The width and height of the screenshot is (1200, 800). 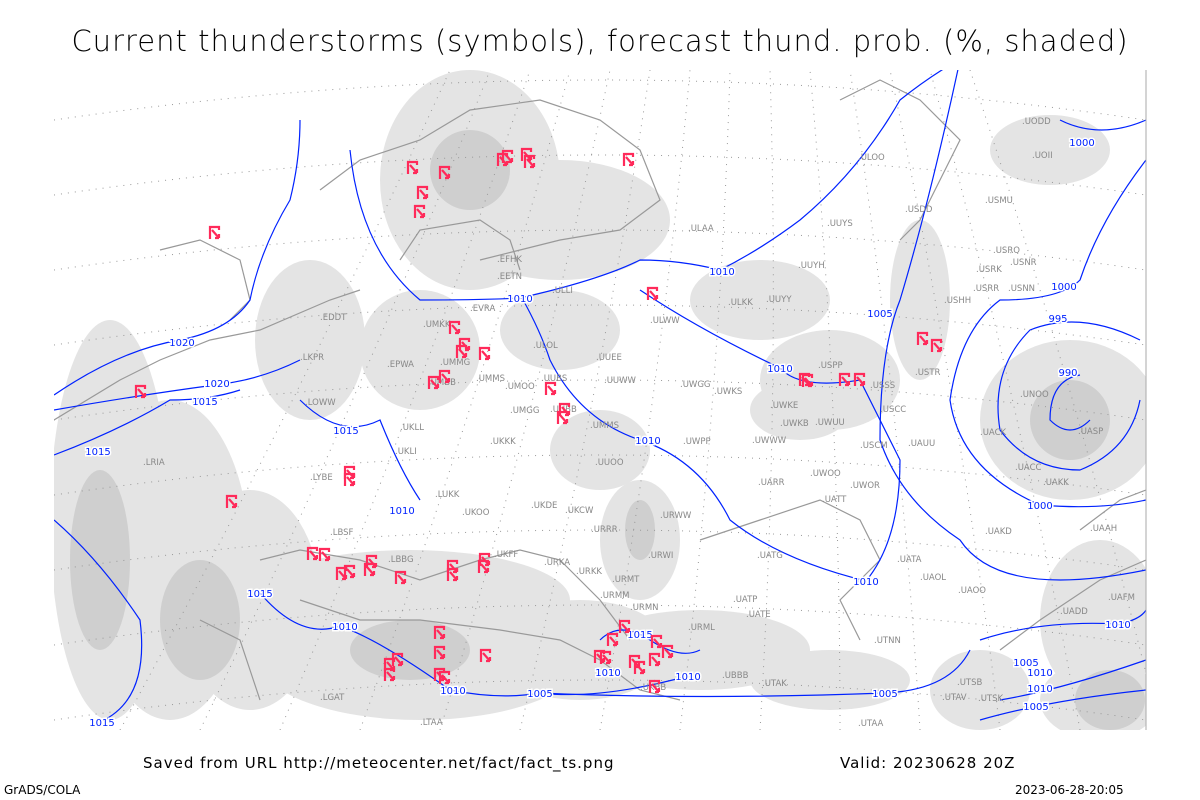 I want to click on isobar-label: 1020, so click(x=216, y=384).